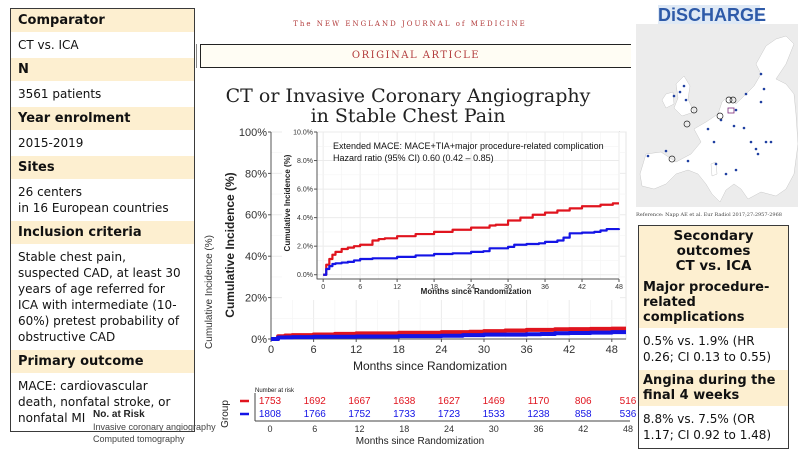 This screenshot has width=800, height=450. Describe the element at coordinates (494, 414) in the screenshot. I see `risk-table-cell: 1533` at that location.